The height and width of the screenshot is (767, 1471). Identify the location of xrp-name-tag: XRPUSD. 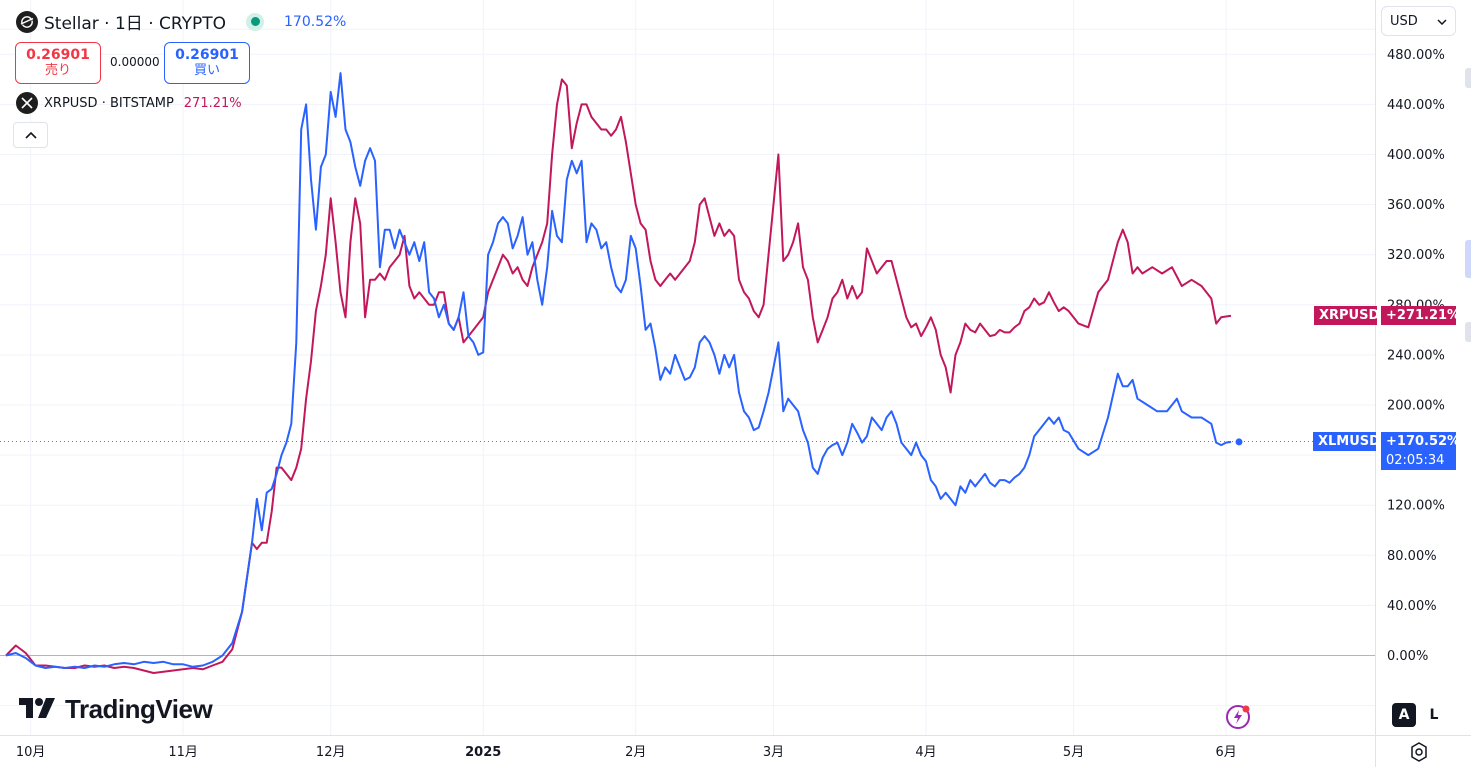
(1346, 315).